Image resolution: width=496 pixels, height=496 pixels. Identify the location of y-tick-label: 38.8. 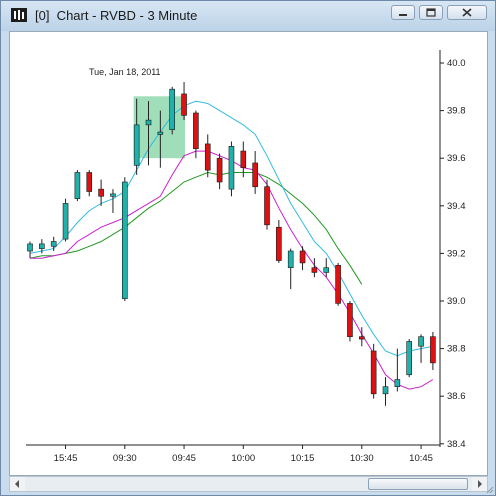
(456, 349).